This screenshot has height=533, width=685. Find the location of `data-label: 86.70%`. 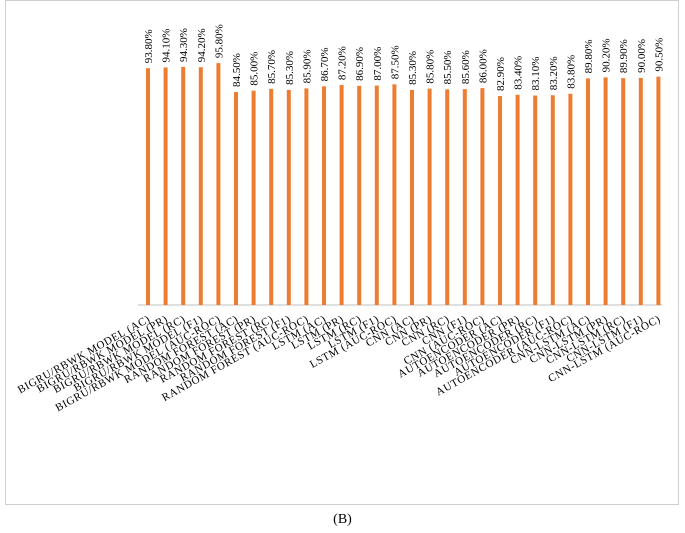

data-label: 86.70% is located at coordinates (325, 64).